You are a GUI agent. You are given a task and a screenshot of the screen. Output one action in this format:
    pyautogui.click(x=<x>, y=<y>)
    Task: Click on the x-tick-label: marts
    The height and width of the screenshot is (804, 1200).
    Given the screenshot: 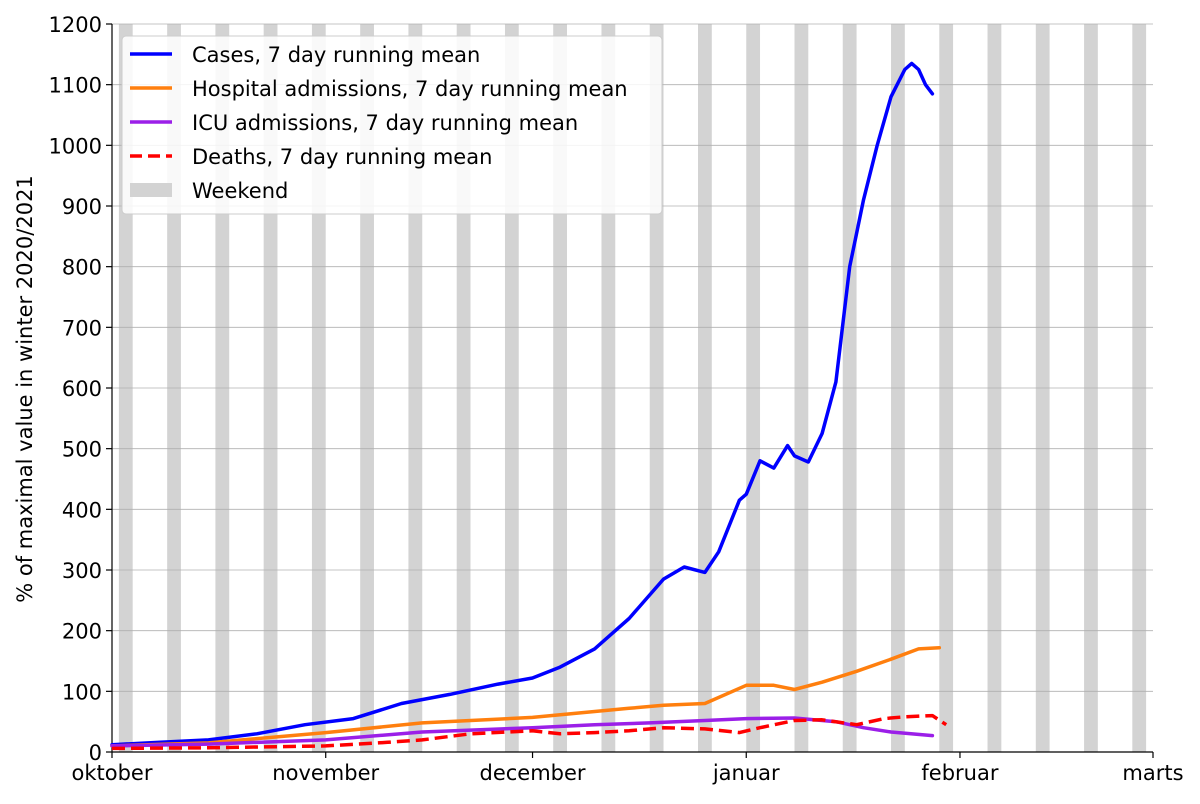 What is the action you would take?
    pyautogui.click(x=1152, y=773)
    